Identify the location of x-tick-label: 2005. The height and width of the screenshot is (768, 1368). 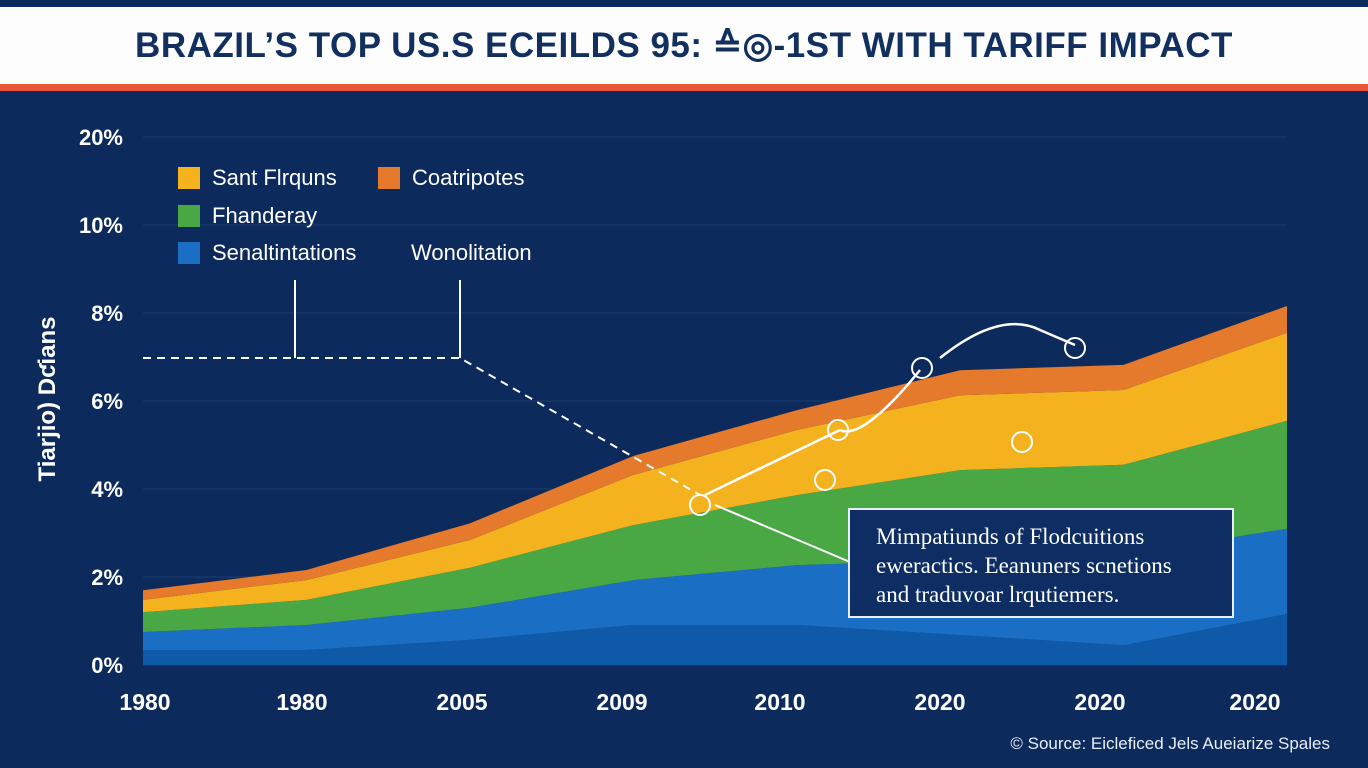
(461, 702).